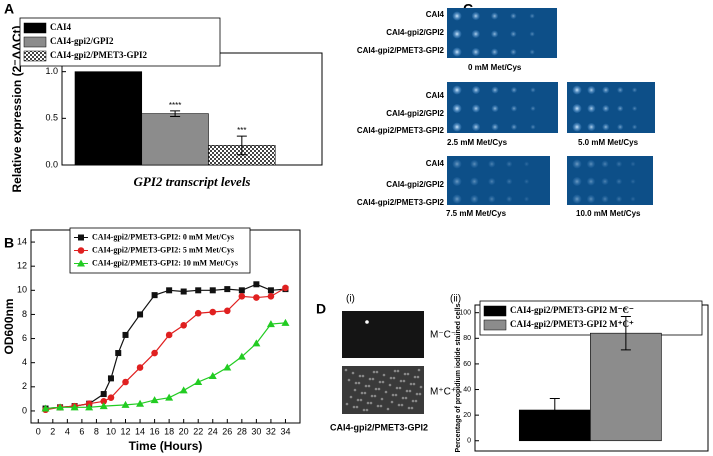  What do you see at coordinates (227, 431) in the screenshot?
I see `x-tick-label: 26` at bounding box center [227, 431].